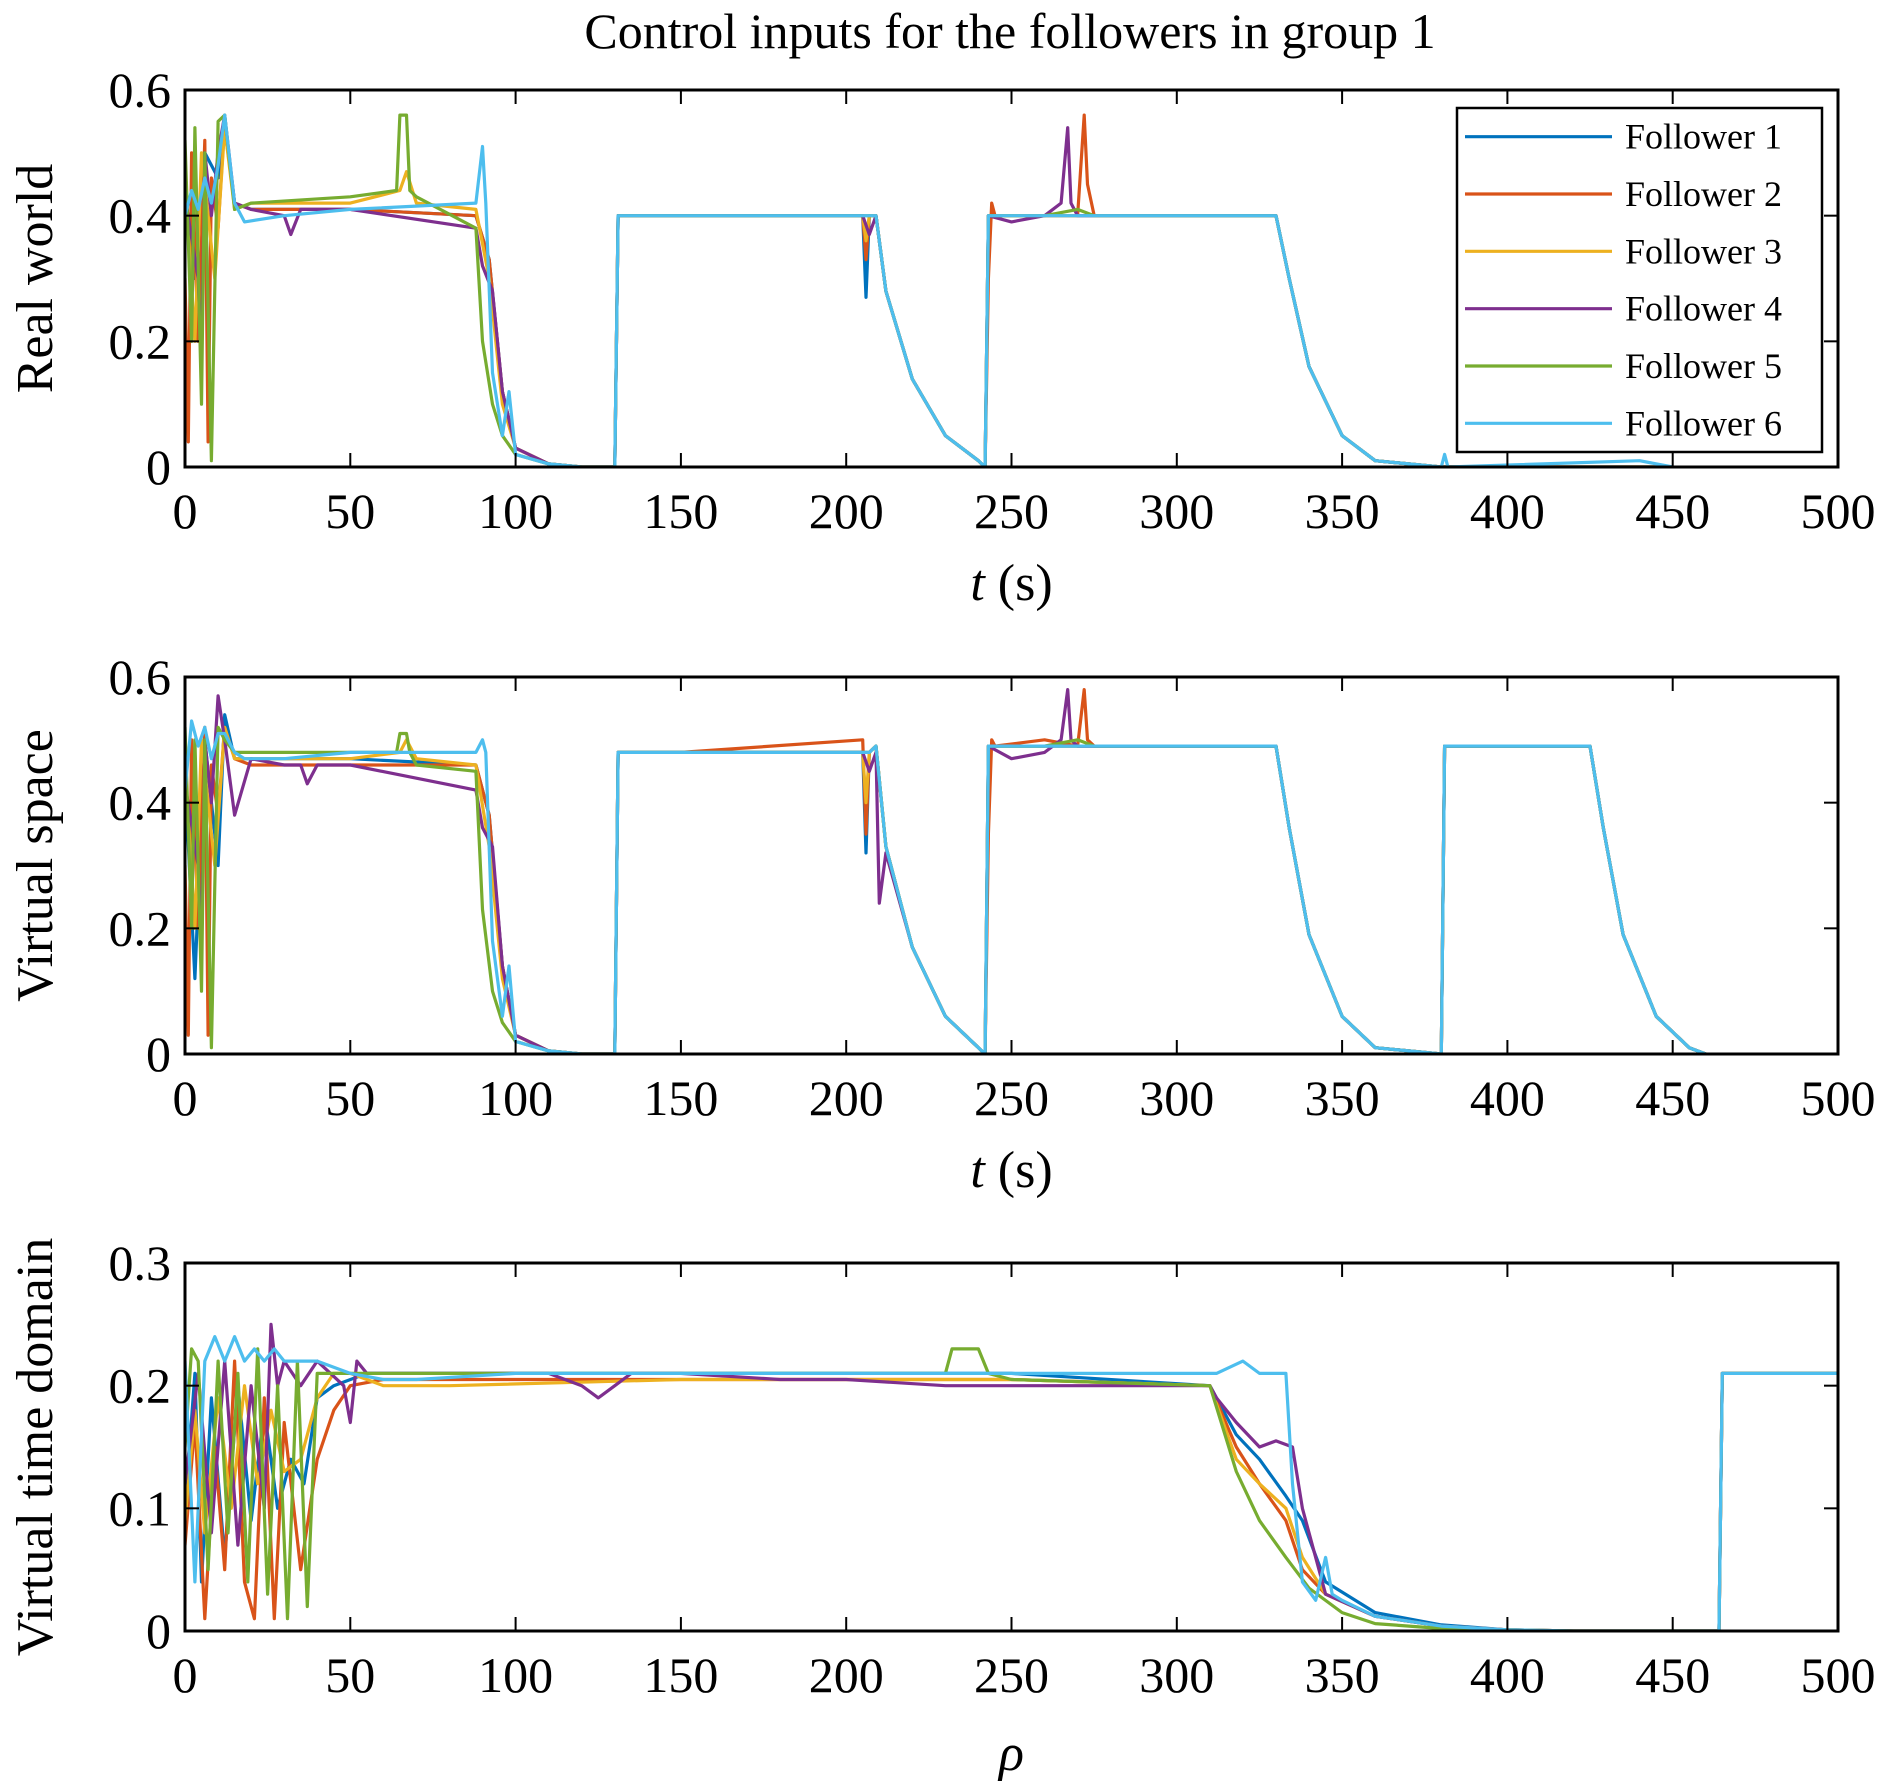 This screenshot has width=1890, height=1790. Describe the element at coordinates (140, 1263) in the screenshot. I see `y-tick-label: 0.3` at that location.